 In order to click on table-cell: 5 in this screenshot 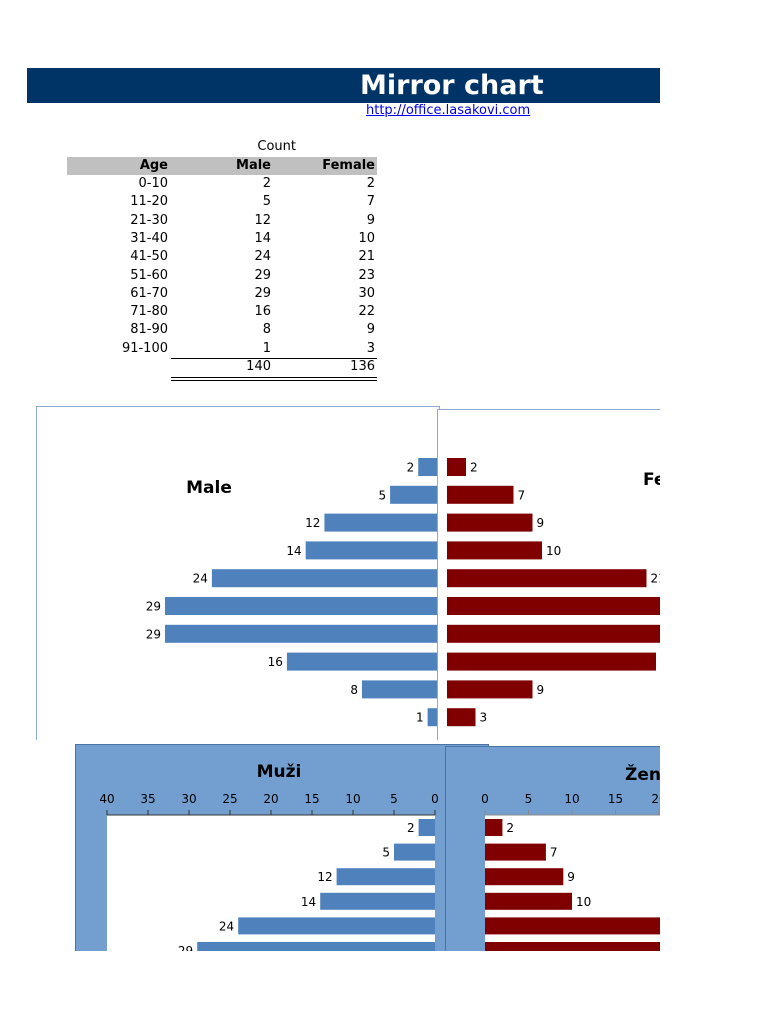, I will do `click(266, 202)`.